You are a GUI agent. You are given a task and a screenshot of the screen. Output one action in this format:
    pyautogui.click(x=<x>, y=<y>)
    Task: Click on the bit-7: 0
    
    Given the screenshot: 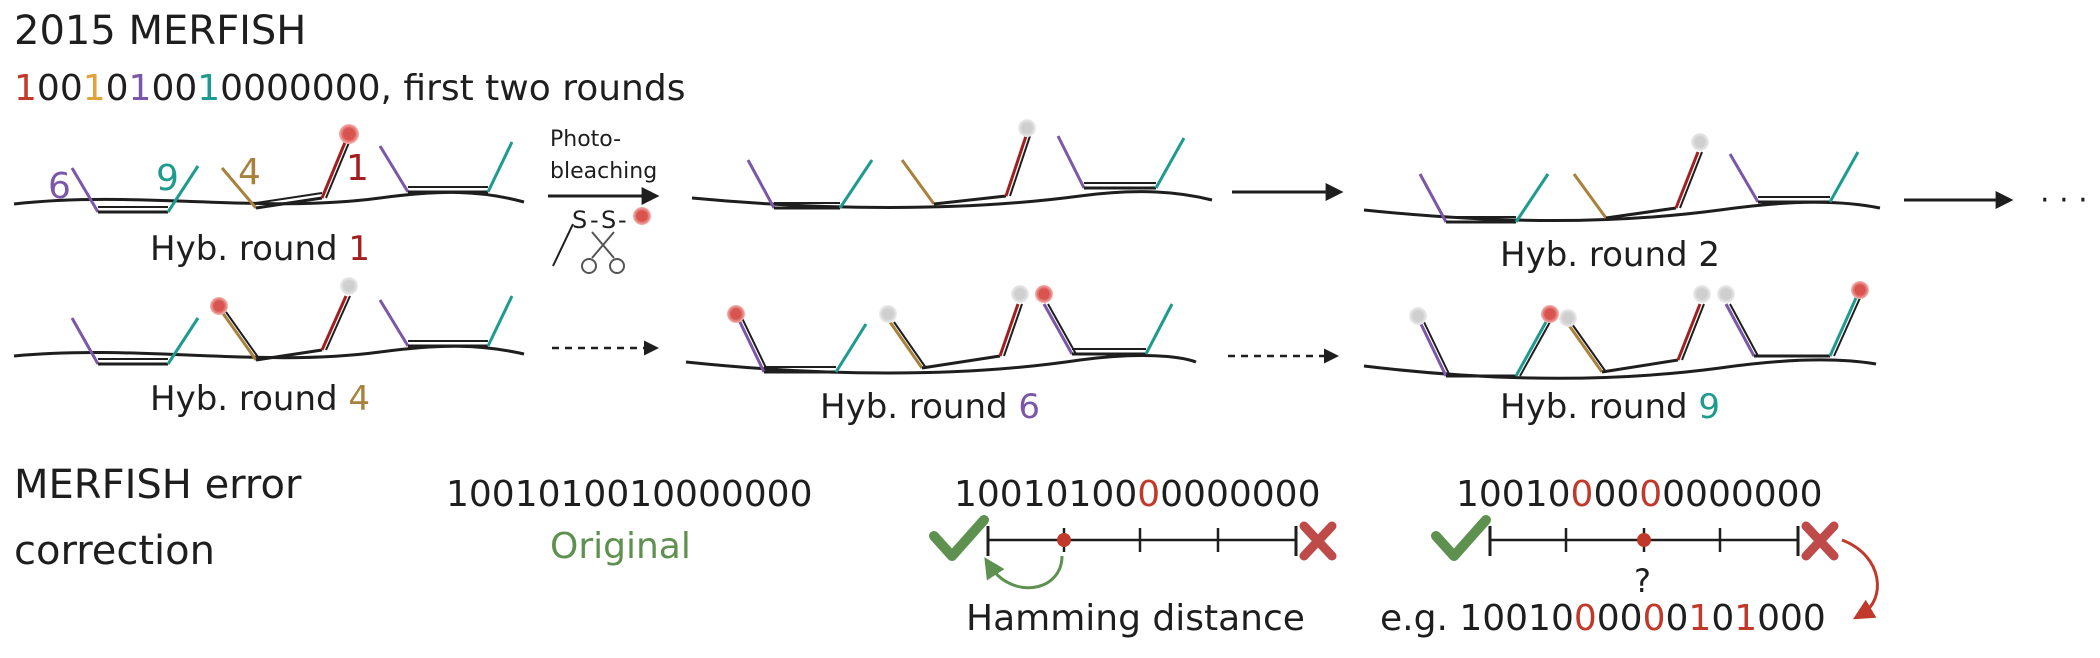 What is the action you would take?
    pyautogui.click(x=162, y=88)
    